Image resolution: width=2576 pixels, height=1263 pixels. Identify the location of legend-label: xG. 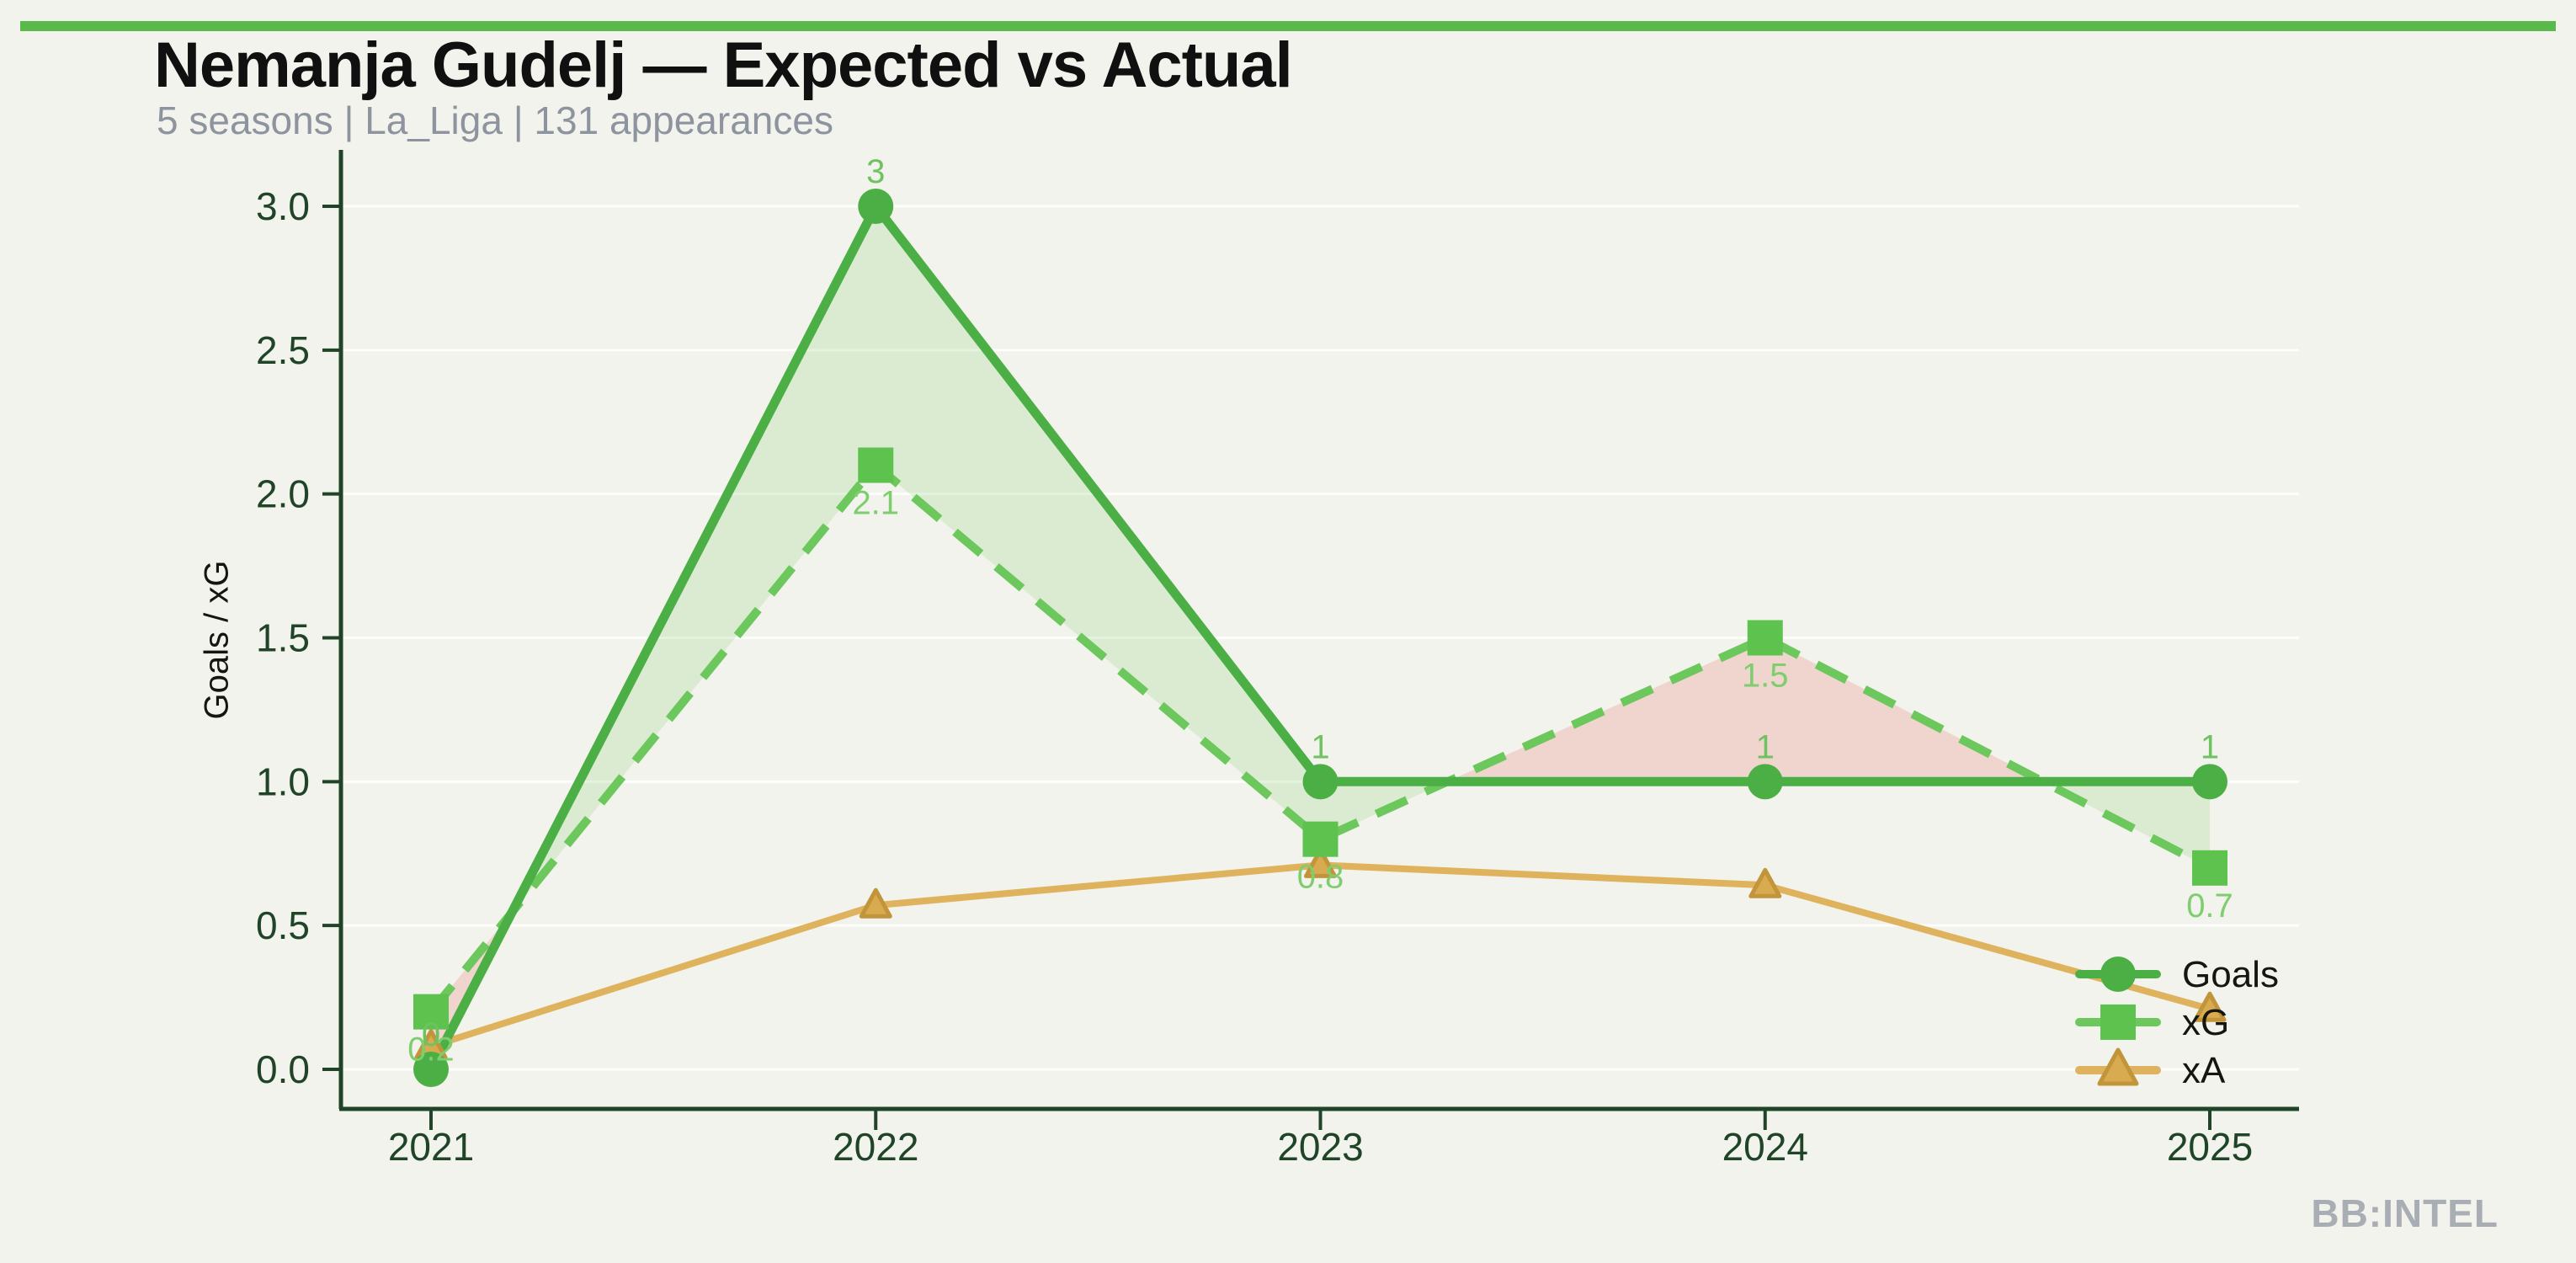
(2206, 1022).